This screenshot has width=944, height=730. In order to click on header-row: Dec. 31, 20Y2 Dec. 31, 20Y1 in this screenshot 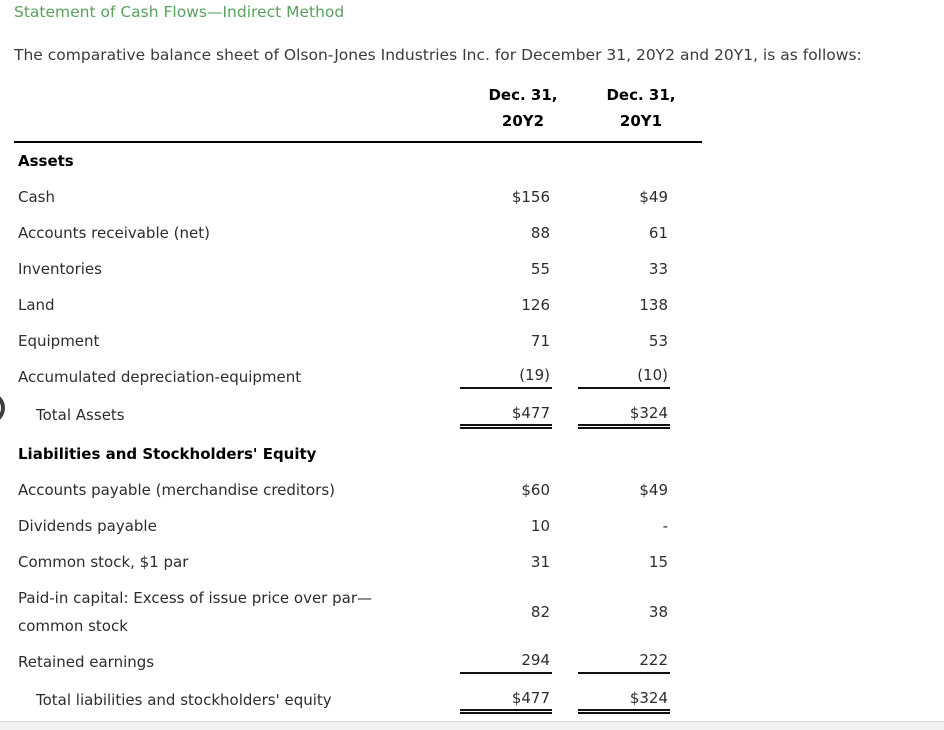, I will do `click(358, 112)`.